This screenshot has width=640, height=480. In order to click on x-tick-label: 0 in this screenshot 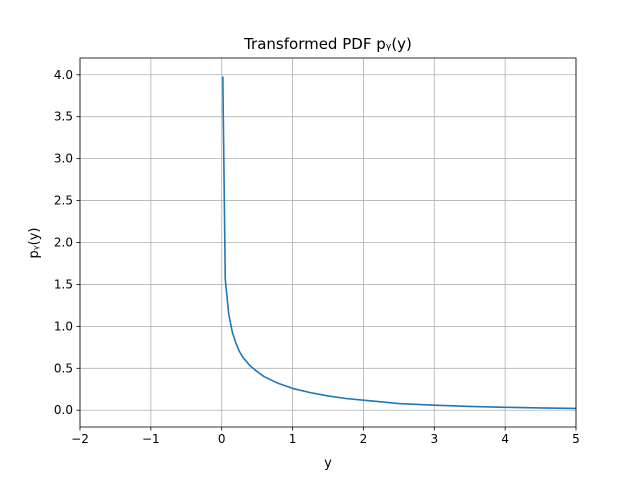, I will do `click(222, 439)`.